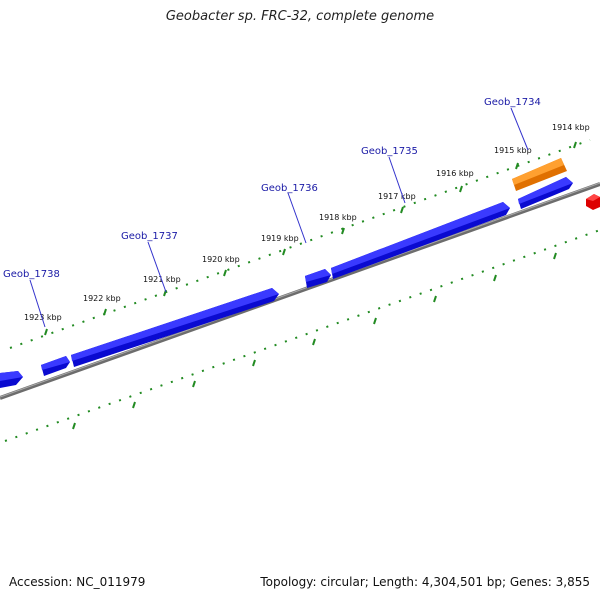  I want to click on gene-label-geob-1736: Geob_1736, so click(289, 188).